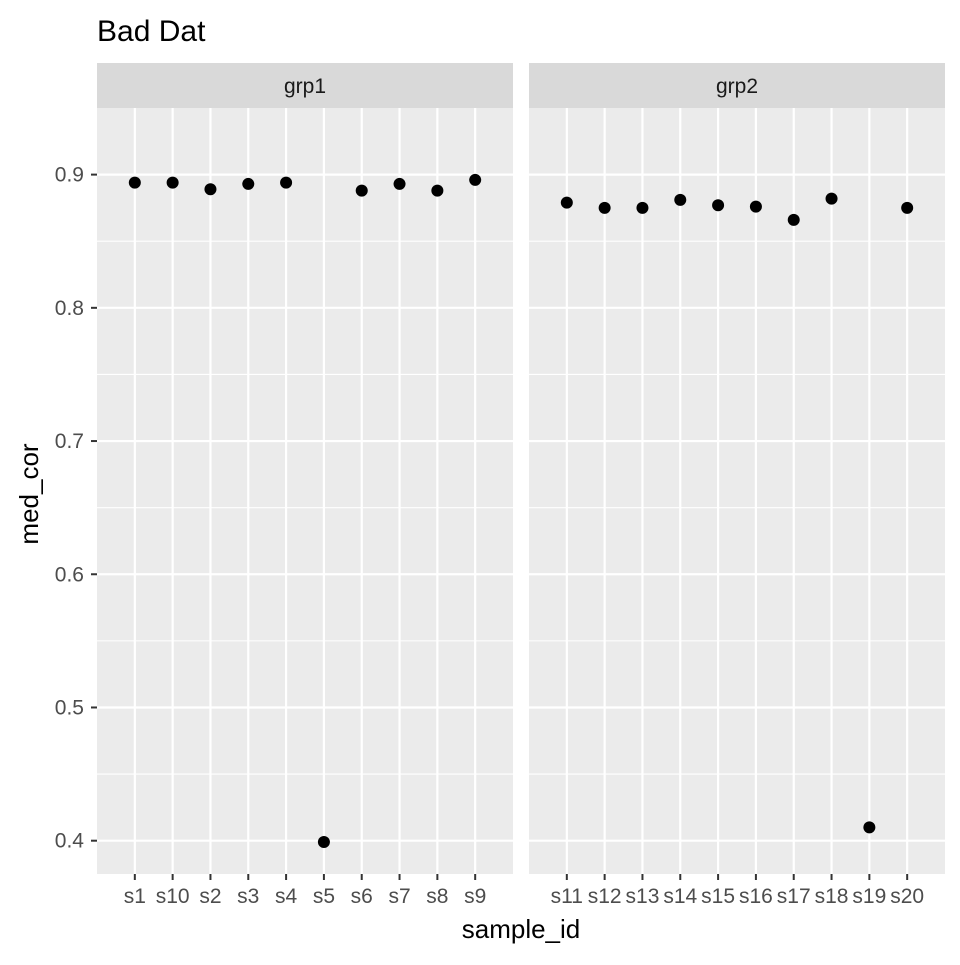 This screenshot has width=960, height=965. What do you see at coordinates (286, 896) in the screenshot?
I see `x-tick-label: s4` at bounding box center [286, 896].